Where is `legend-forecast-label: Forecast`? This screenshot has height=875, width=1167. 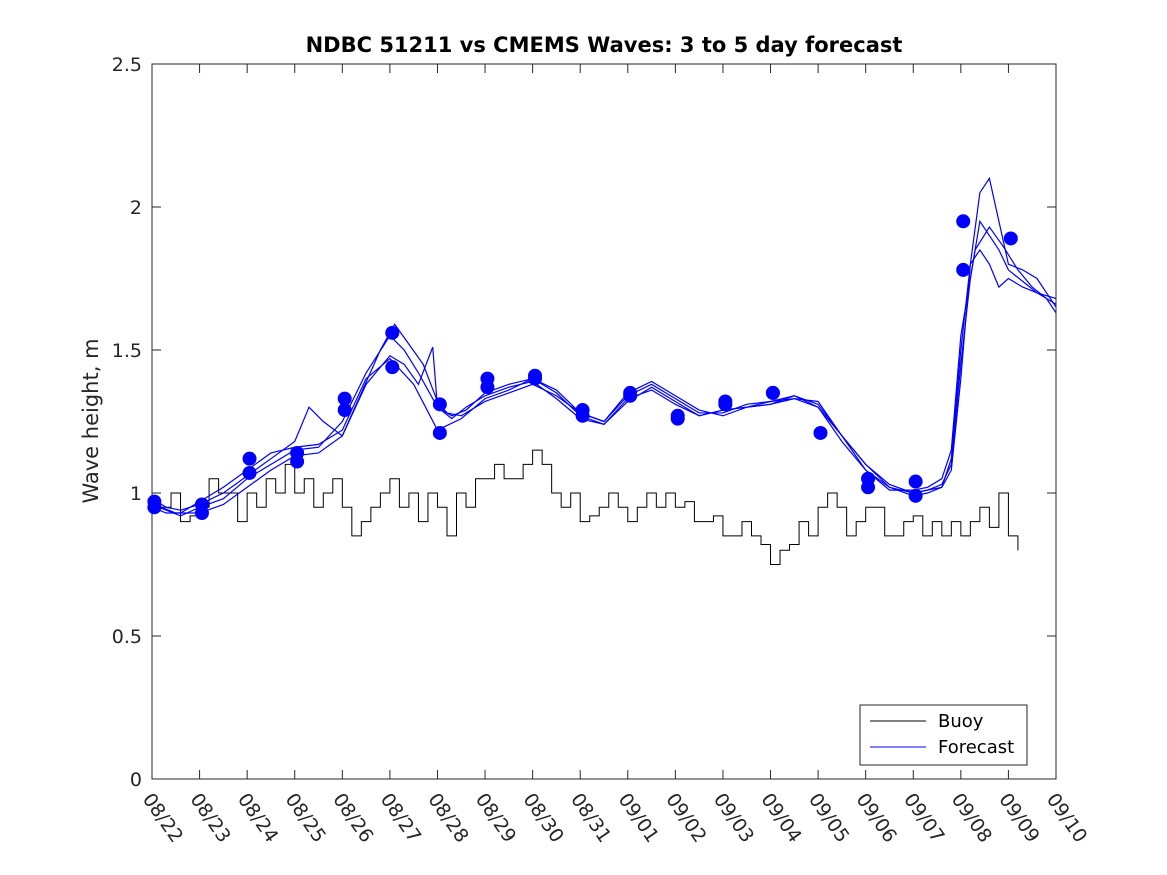
legend-forecast-label: Forecast is located at coordinates (976, 747).